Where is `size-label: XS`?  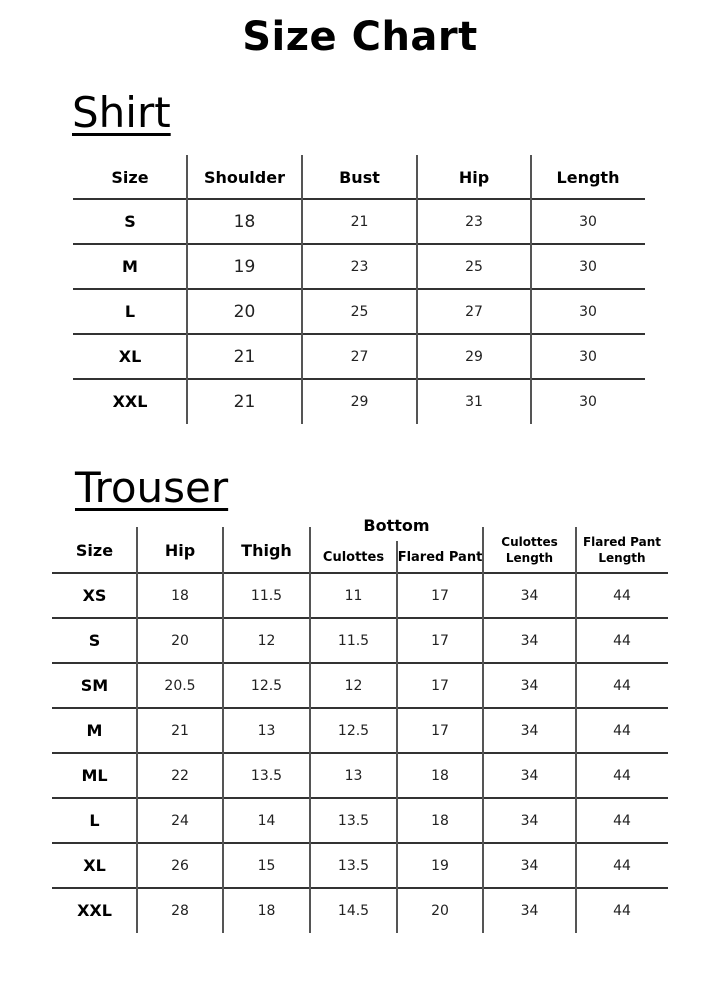
size-label: XS is located at coordinates (94, 595).